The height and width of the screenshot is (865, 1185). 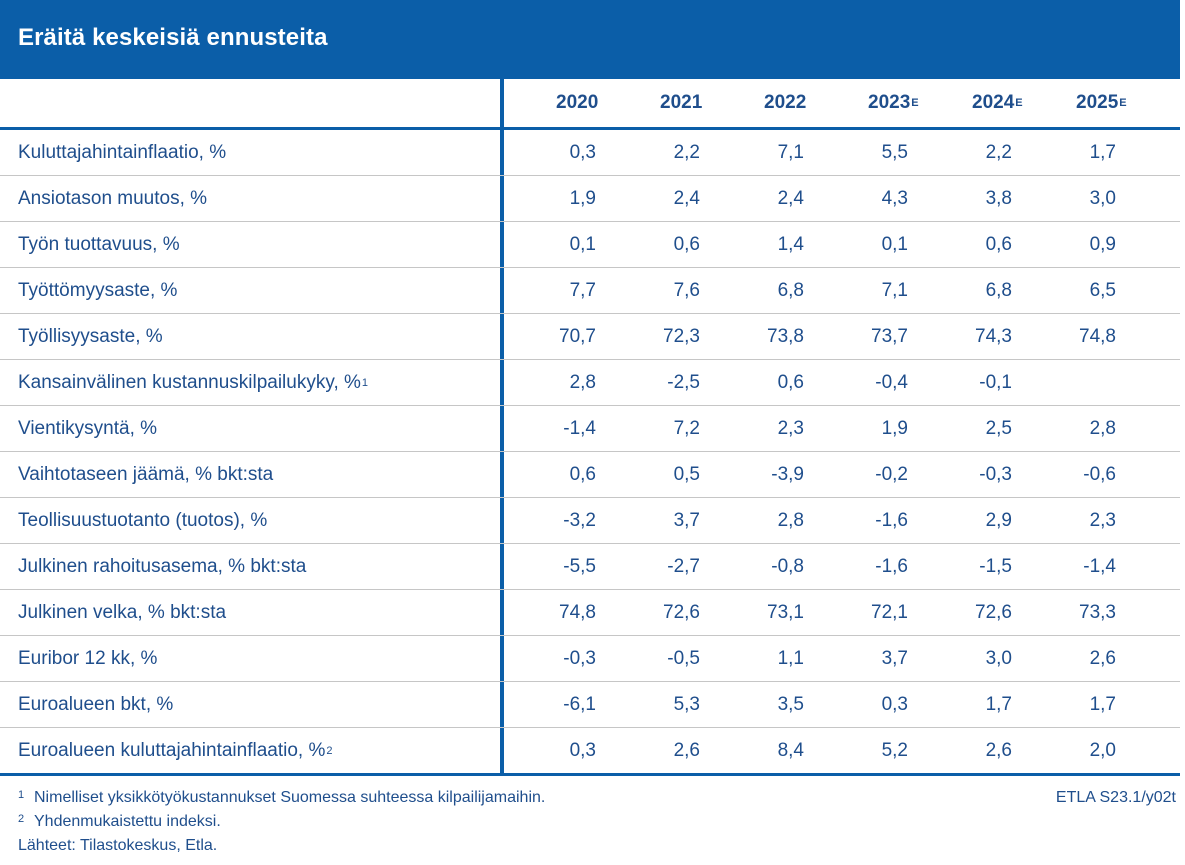 I want to click on footnote: 2 Yhdenmukaistettu indeksi., so click(x=119, y=821).